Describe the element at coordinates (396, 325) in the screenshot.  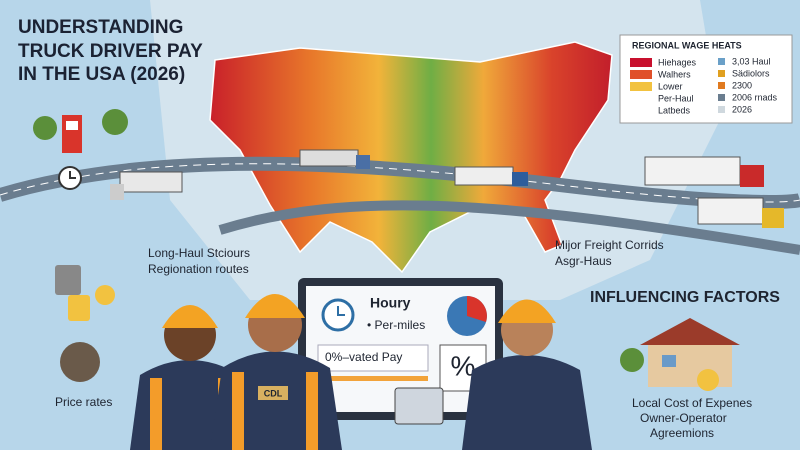
I see `screen-text: • Per-miles` at that location.